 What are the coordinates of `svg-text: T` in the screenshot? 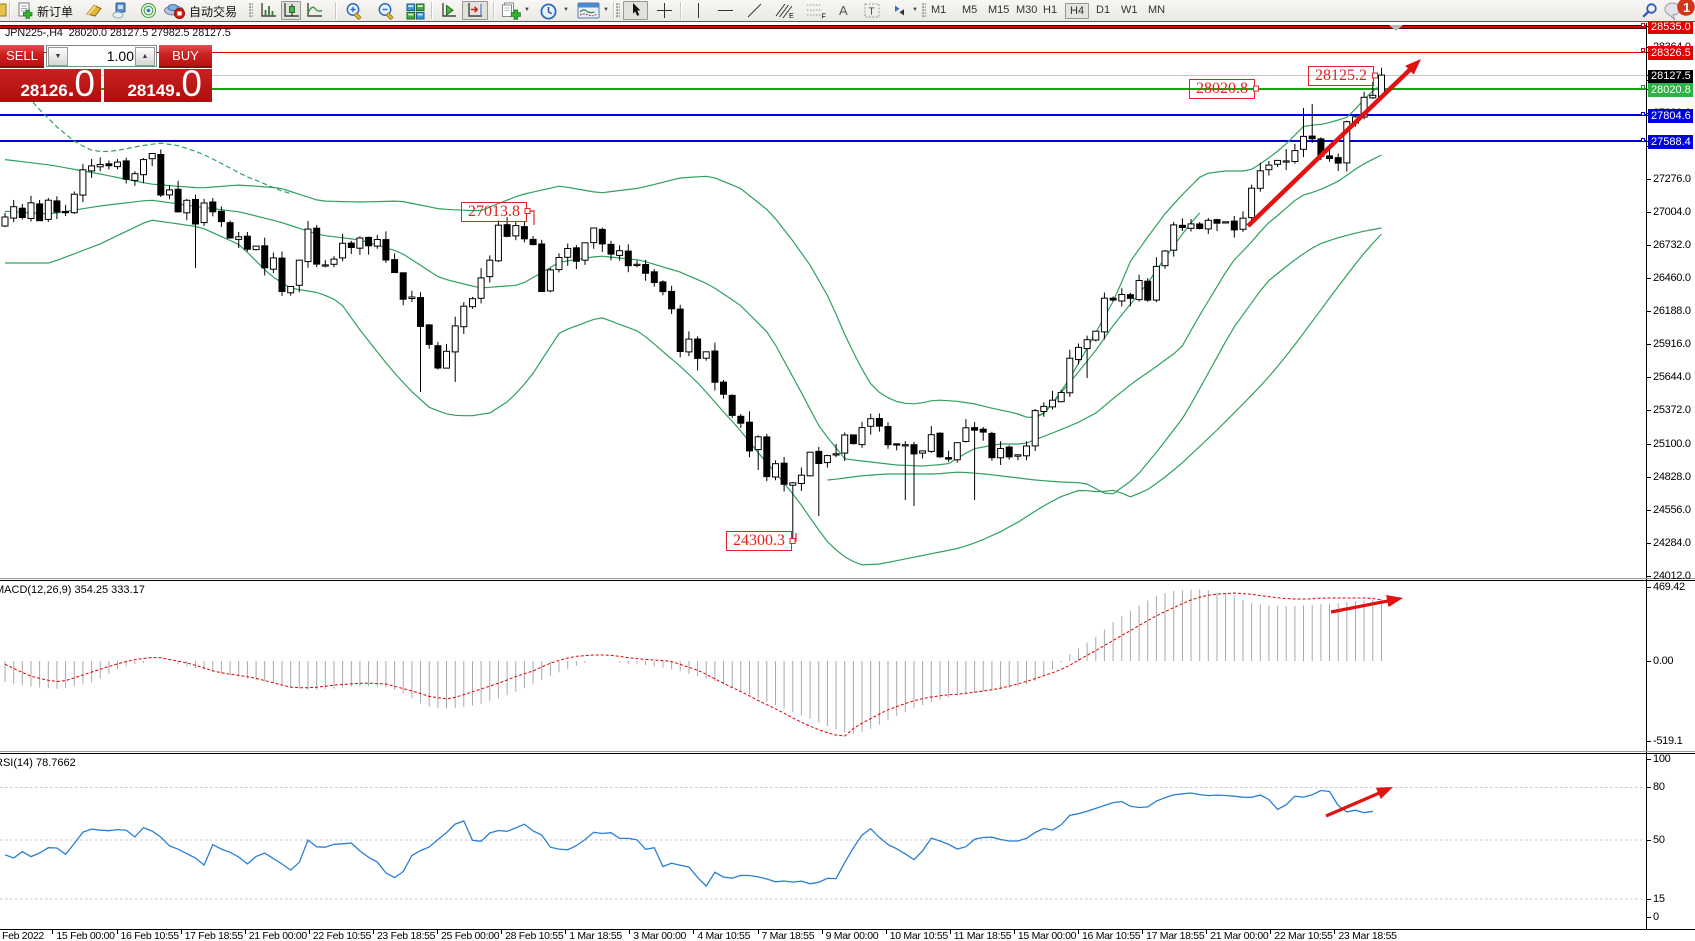 It's located at (872, 12).